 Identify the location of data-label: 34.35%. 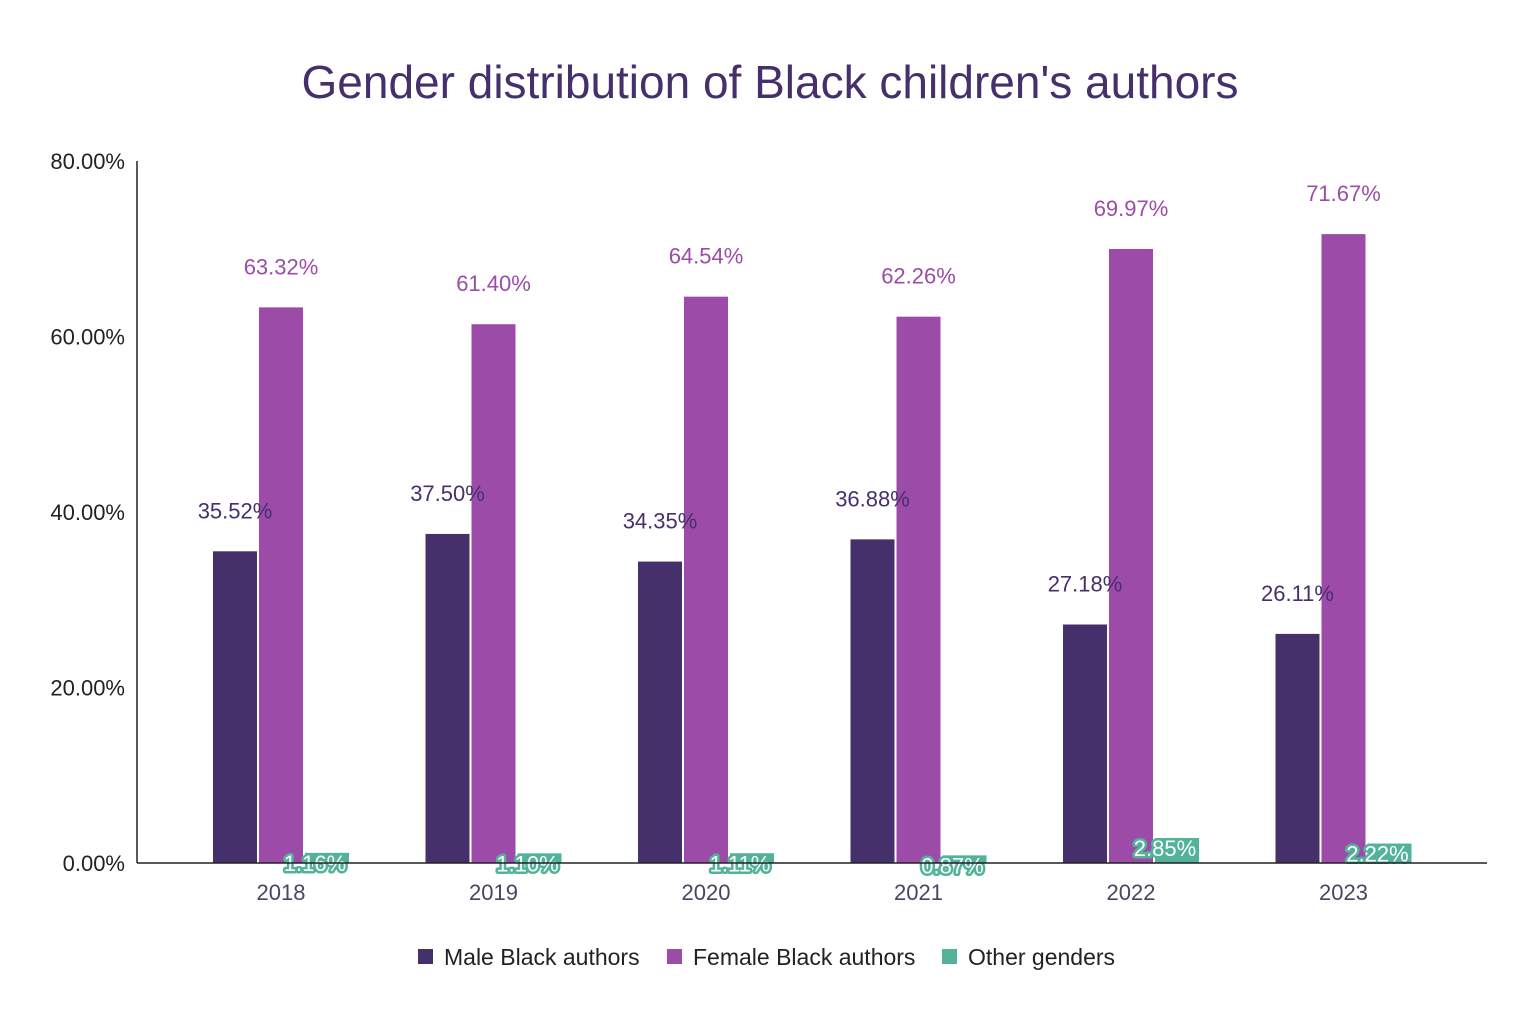
(660, 521).